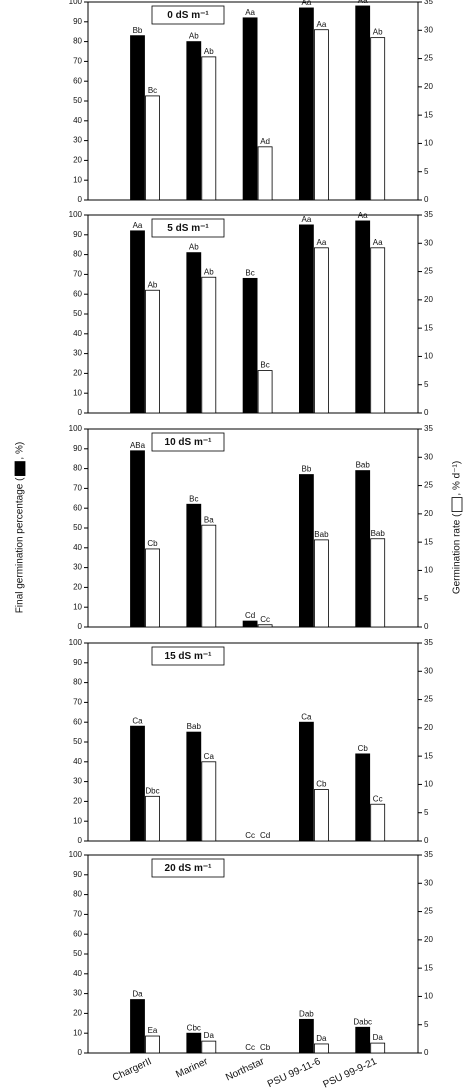  What do you see at coordinates (350, 1073) in the screenshot?
I see `x-tick-label: PSU 99-9-21` at bounding box center [350, 1073].